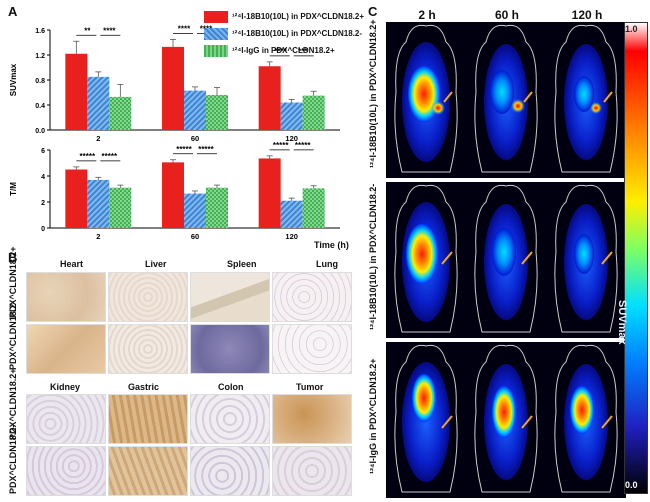 This screenshot has width=650, height=502. Describe the element at coordinates (13, 11) in the screenshot. I see `panel-a-label: A` at that location.